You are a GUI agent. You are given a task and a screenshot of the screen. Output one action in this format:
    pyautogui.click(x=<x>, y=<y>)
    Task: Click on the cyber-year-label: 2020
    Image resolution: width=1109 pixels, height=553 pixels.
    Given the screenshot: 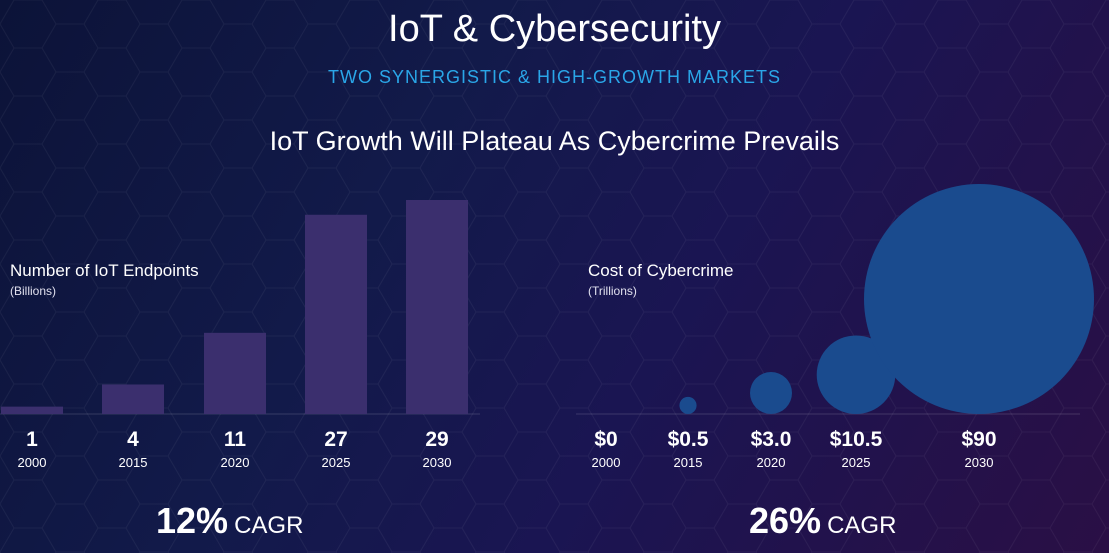 What is the action you would take?
    pyautogui.click(x=771, y=462)
    